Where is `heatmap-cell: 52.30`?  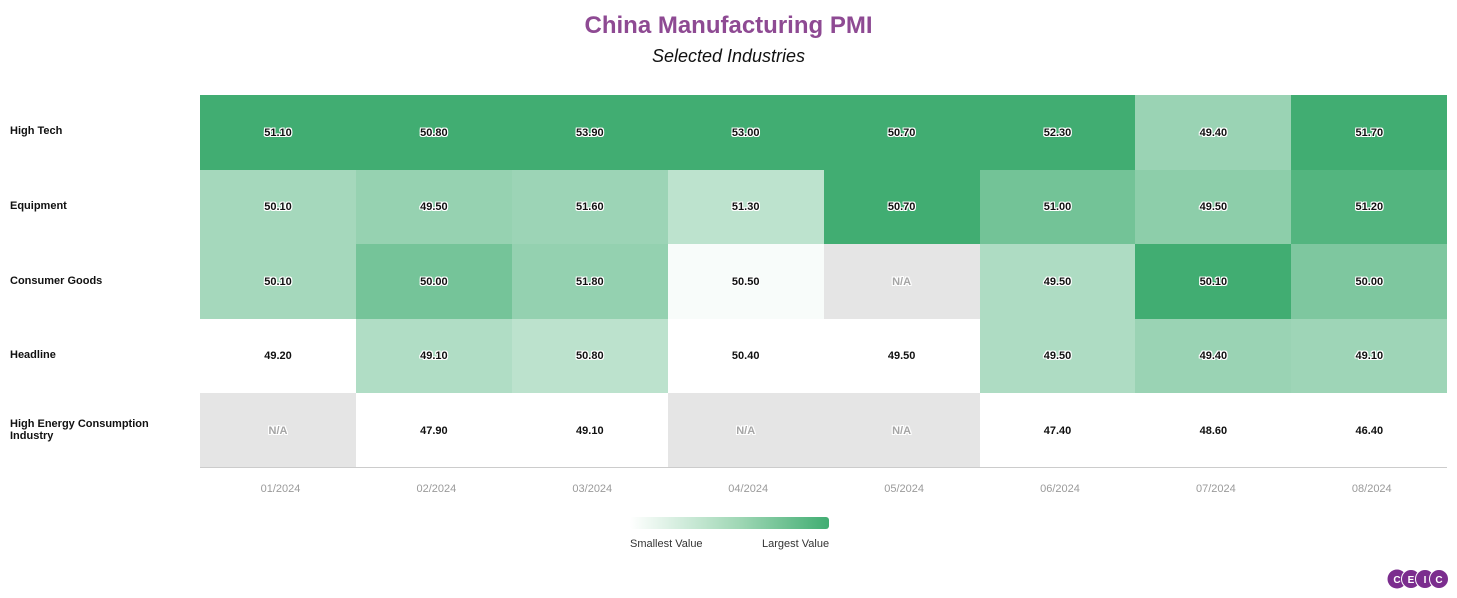
heatmap-cell: 52.30 is located at coordinates (1057, 132).